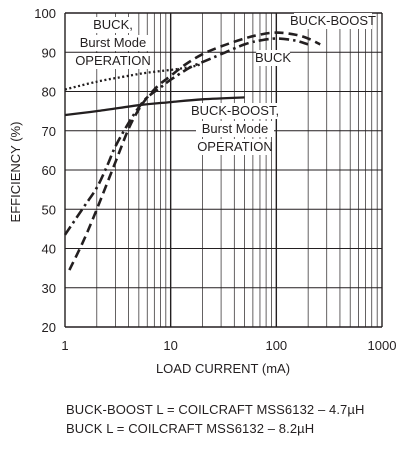  Describe the element at coordinates (276, 345) in the screenshot. I see `x-tick-label: 100` at that location.